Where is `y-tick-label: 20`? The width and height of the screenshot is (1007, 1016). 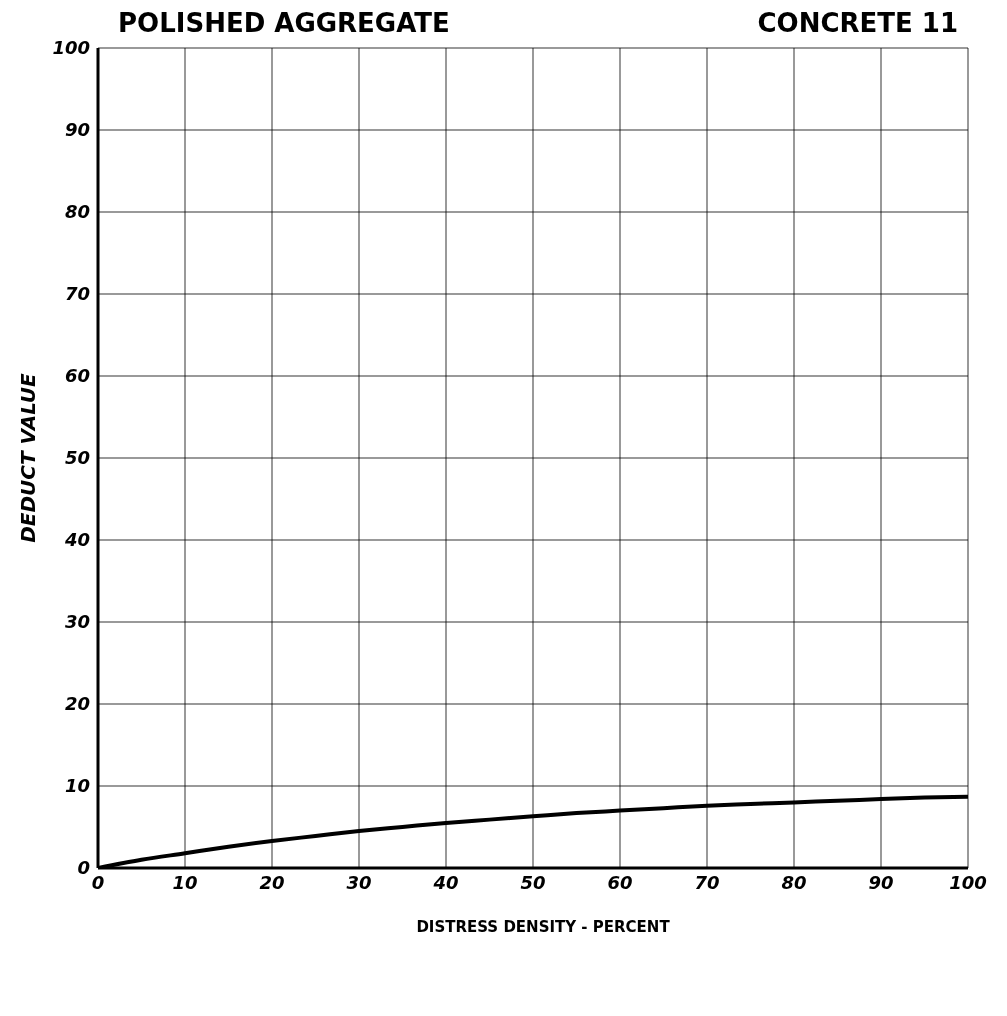 y-tick-label: 20 is located at coordinates (77, 704).